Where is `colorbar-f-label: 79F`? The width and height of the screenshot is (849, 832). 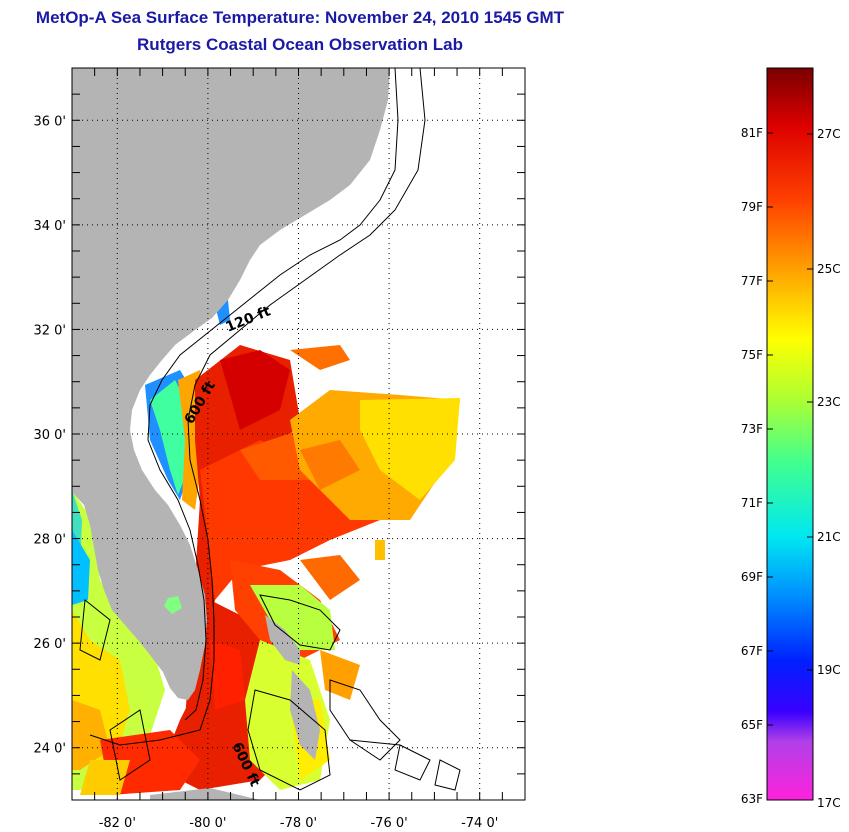
colorbar-f-label: 79F is located at coordinates (752, 207).